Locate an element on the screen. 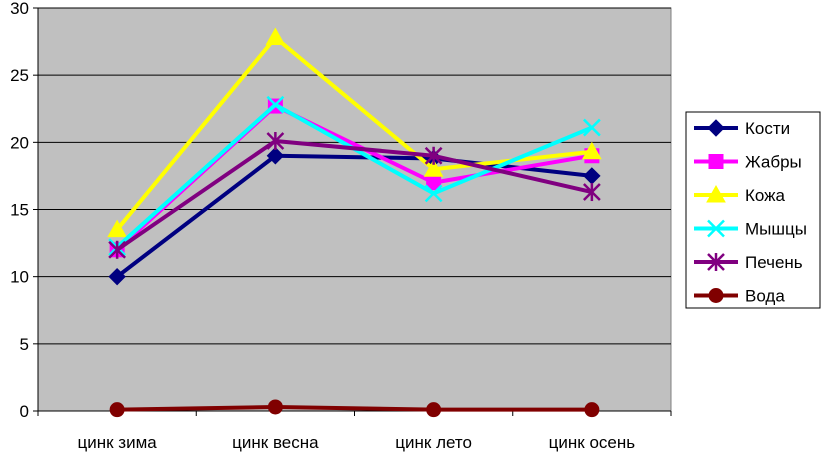  legend-label: Кожа is located at coordinates (765, 195).